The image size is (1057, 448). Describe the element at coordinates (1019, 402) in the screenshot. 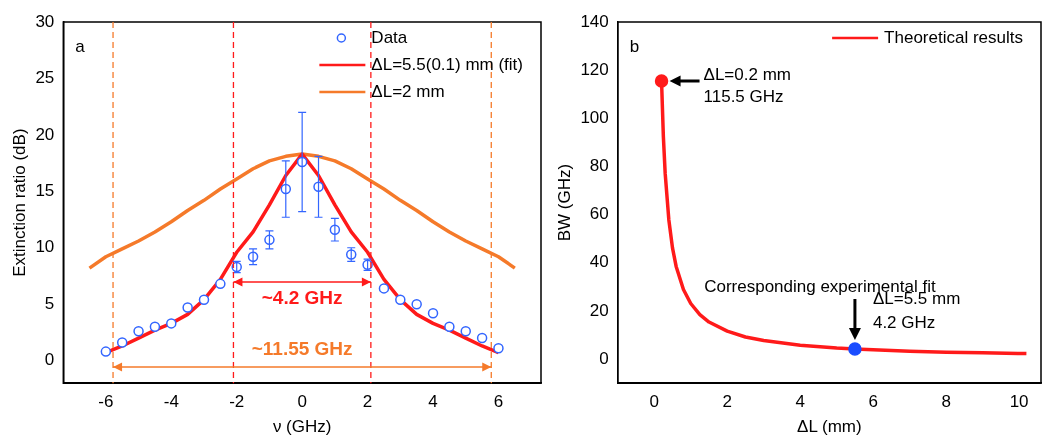

I see `x-tick-label: 10` at that location.